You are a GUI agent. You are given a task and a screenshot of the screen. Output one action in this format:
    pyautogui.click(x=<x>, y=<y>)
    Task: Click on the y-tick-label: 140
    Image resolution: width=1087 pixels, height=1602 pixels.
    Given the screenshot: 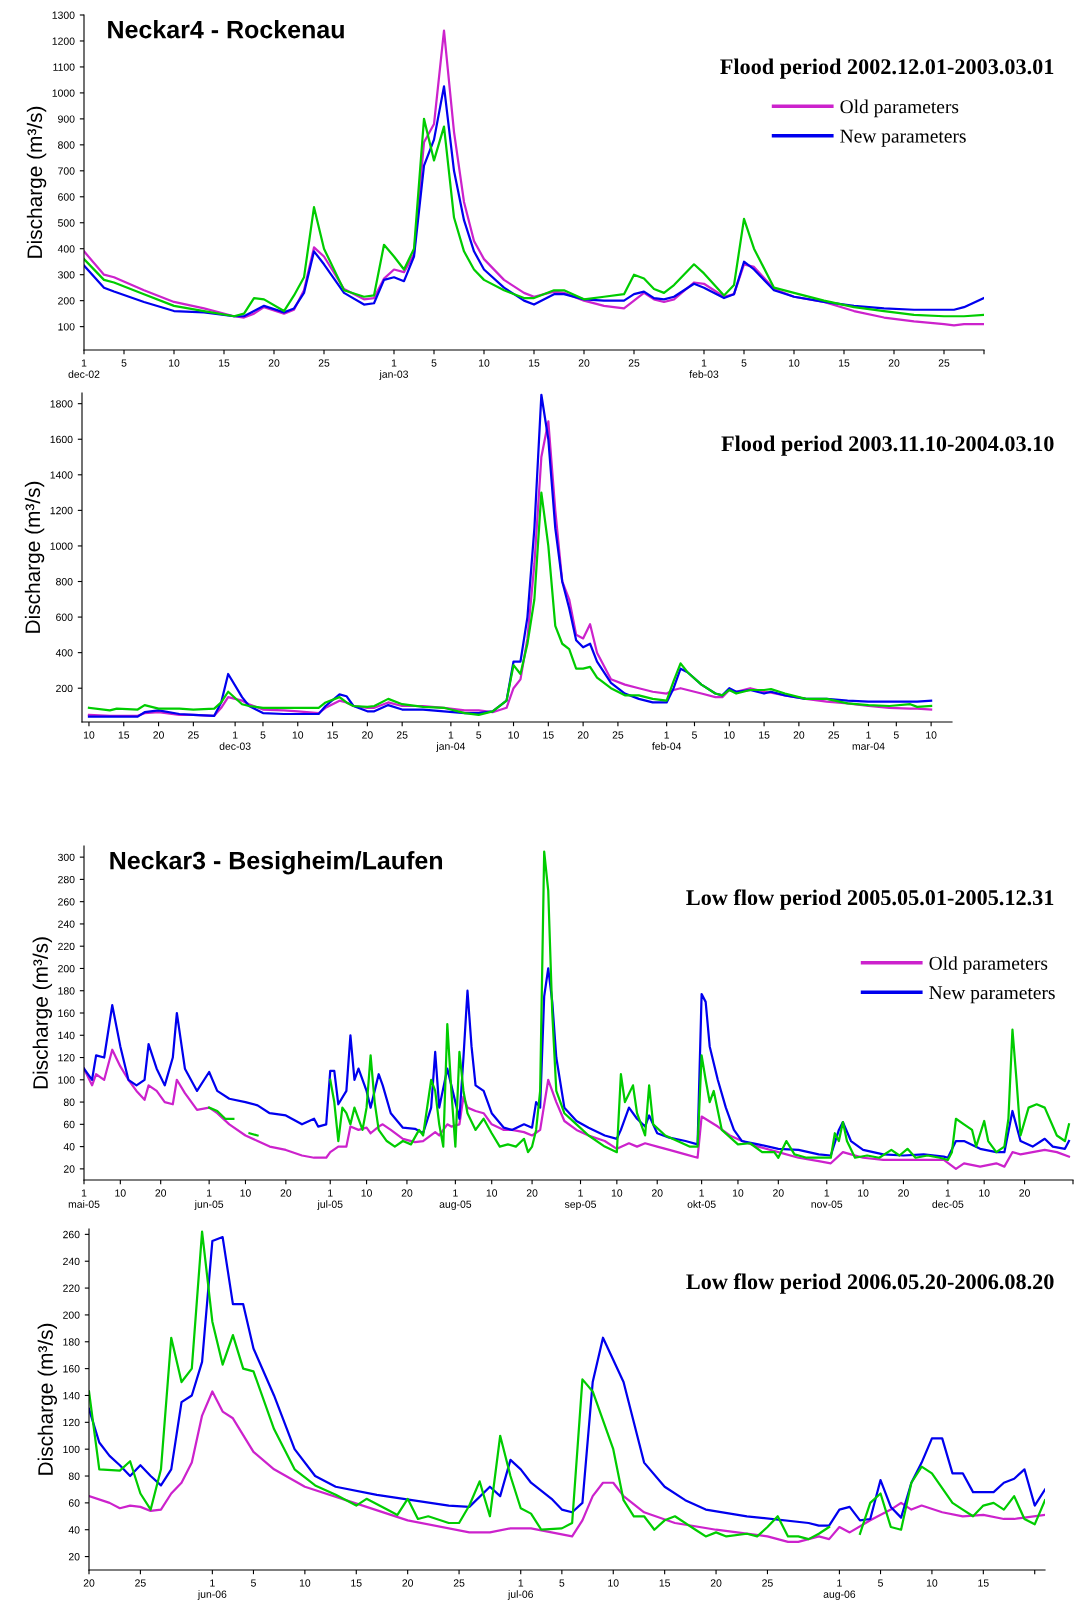 What is the action you would take?
    pyautogui.click(x=71, y=1395)
    